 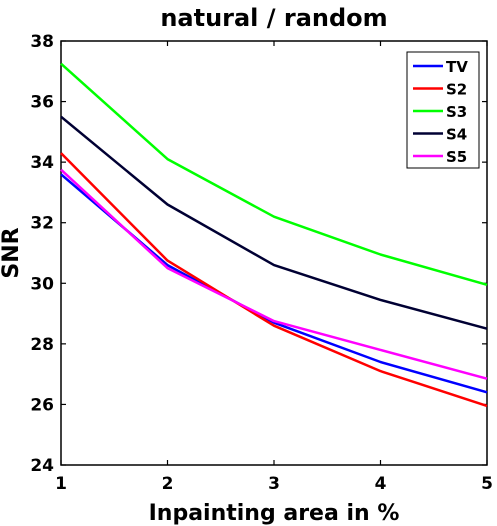 I want to click on legend-label-tv: TV, so click(x=457, y=67).